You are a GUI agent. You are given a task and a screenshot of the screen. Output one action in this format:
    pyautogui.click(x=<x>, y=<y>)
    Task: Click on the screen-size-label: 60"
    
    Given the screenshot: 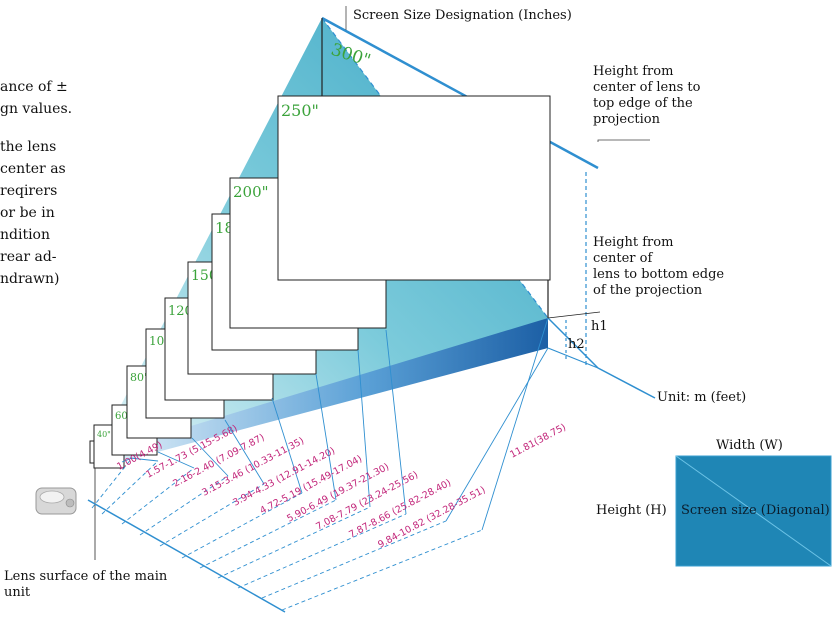 What is the action you would take?
    pyautogui.click(x=123, y=416)
    